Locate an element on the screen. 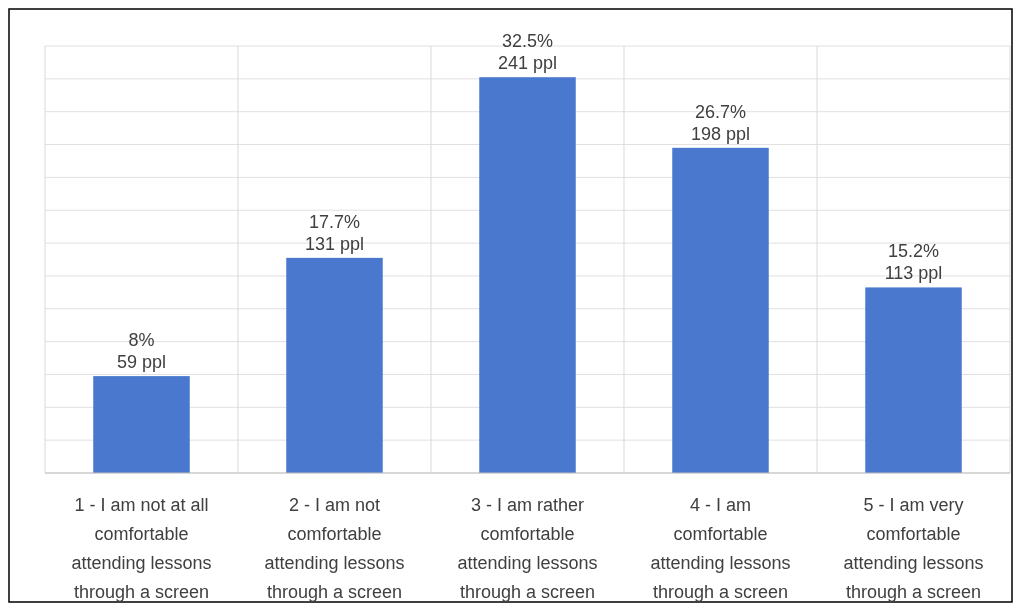  x-tick-label: 5 - I am very comfortable attending lessons through a screen is located at coordinates (913, 548).